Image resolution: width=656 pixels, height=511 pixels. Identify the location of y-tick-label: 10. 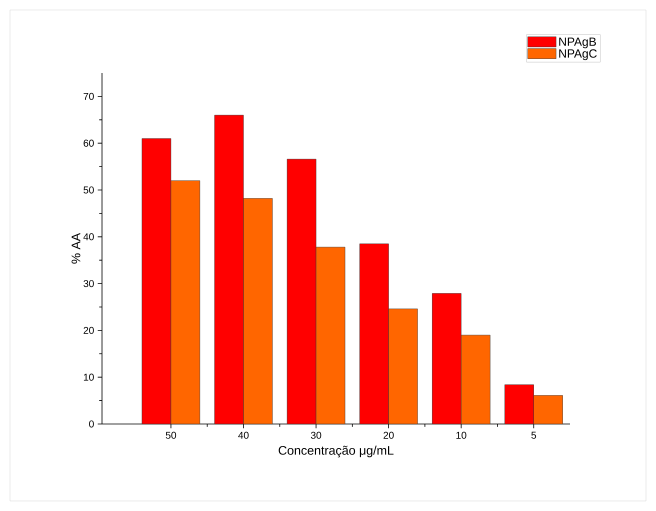
(89, 377).